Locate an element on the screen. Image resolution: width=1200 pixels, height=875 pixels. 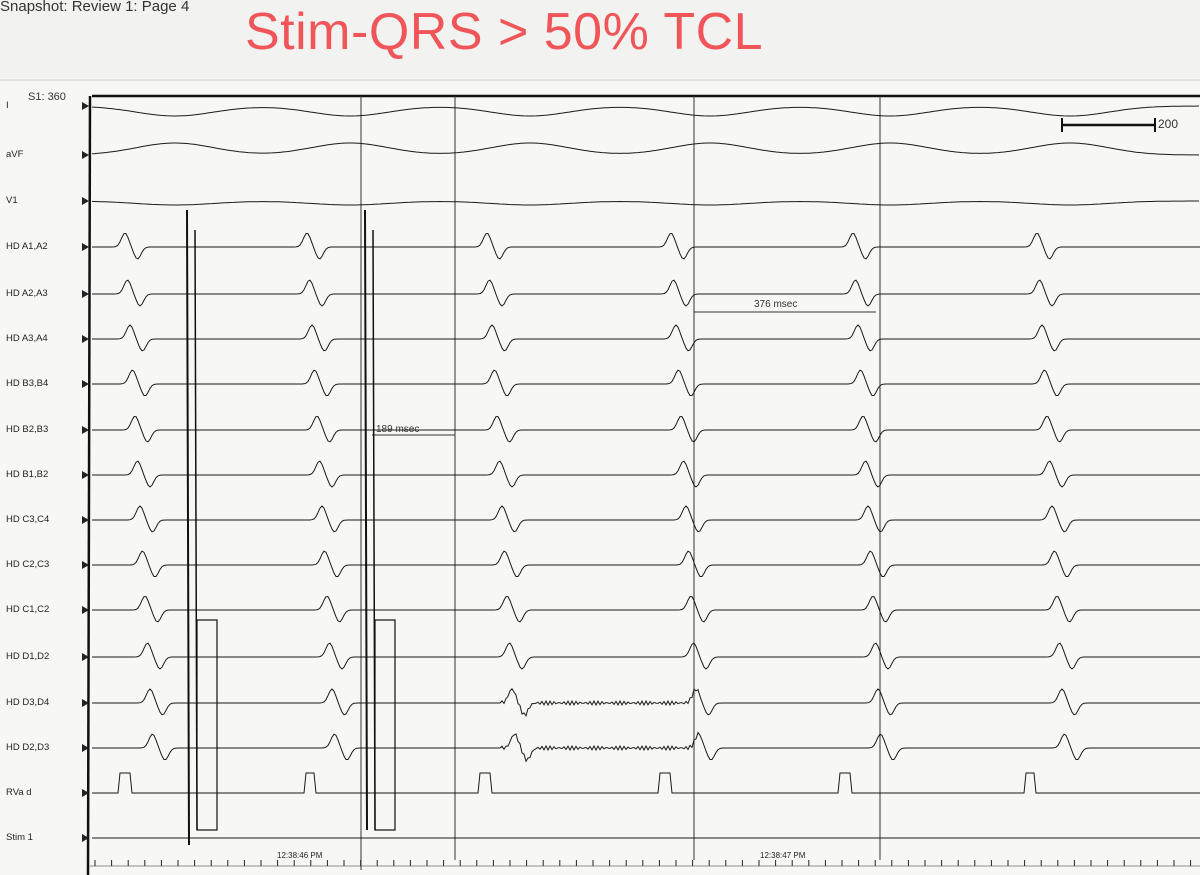
lead-label: HD B1,B2 is located at coordinates (27, 474).